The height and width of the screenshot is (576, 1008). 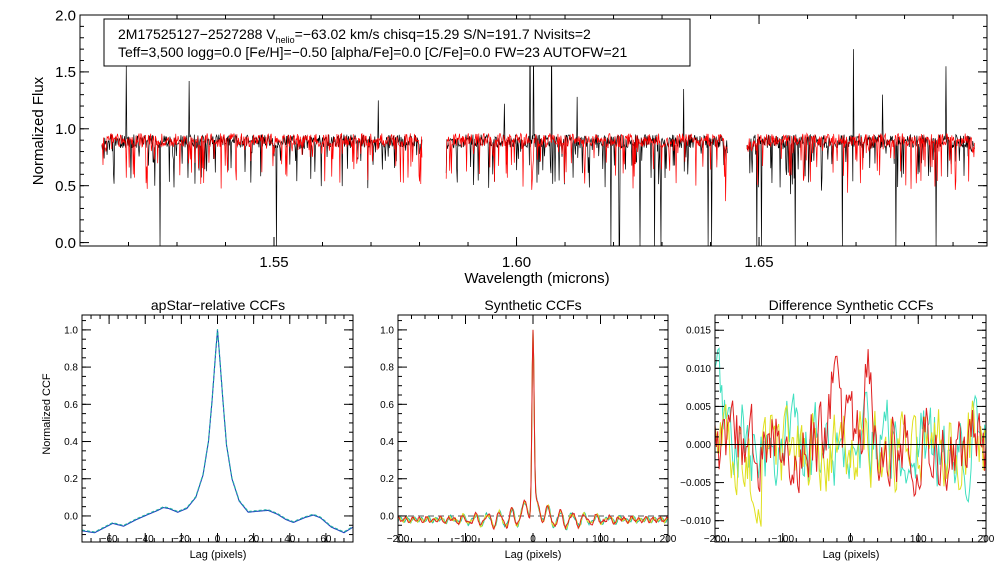 I want to click on spectrum-x-tick-label: 1.60, so click(x=516, y=262).